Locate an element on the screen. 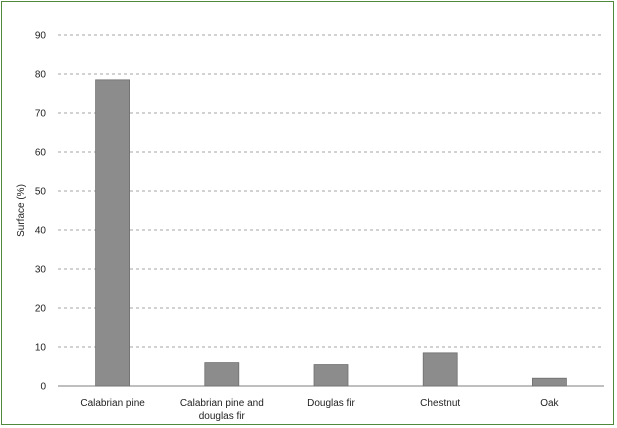  y-tick-label: 40 is located at coordinates (41, 231).